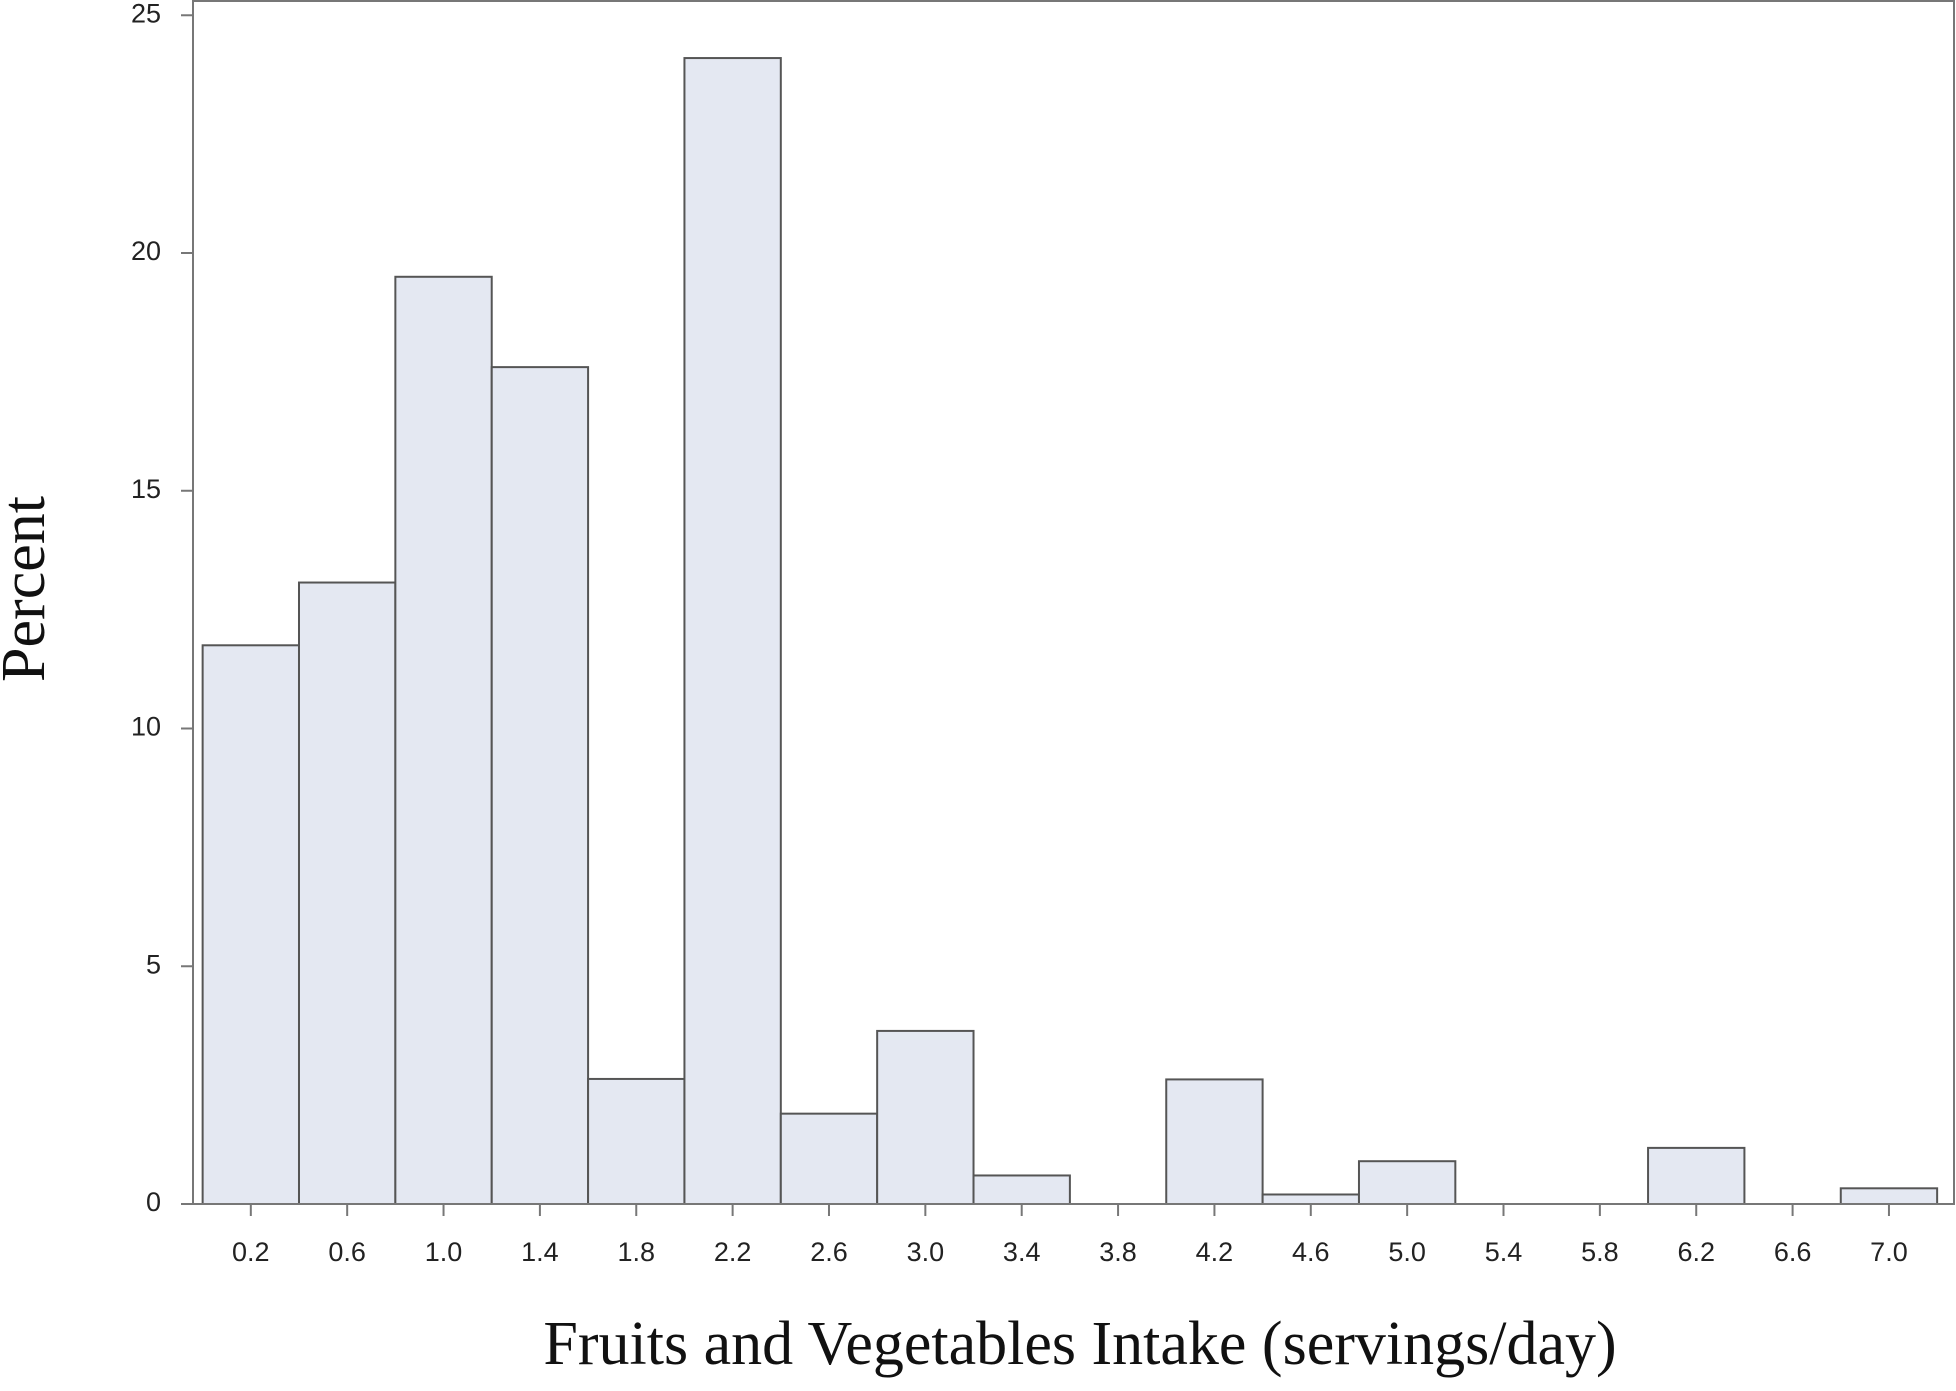  I want to click on y-tick-label: 0, so click(153, 1202).